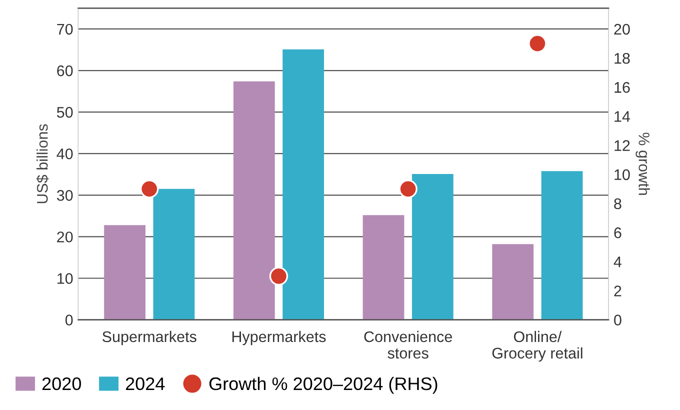 Image resolution: width=680 pixels, height=410 pixels. I want to click on y2-tick-label: 6, so click(618, 232).